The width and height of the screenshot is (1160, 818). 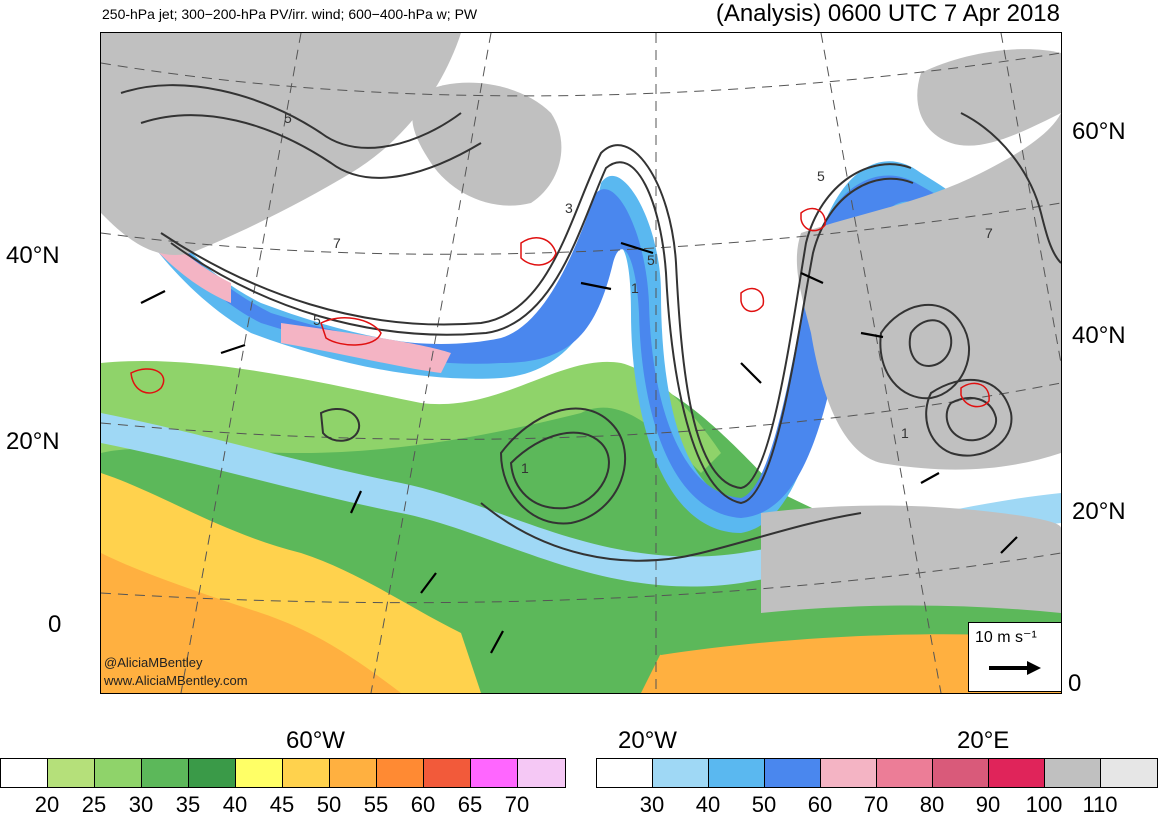 What do you see at coordinates (1006, 637) in the screenshot?
I see `scale-vector-label: 10 m s⁻¹` at bounding box center [1006, 637].